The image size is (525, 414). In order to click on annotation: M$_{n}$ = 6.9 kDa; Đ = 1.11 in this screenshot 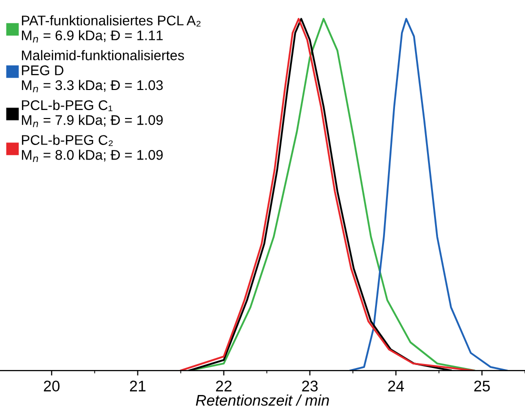, I will do `click(92, 36)`.